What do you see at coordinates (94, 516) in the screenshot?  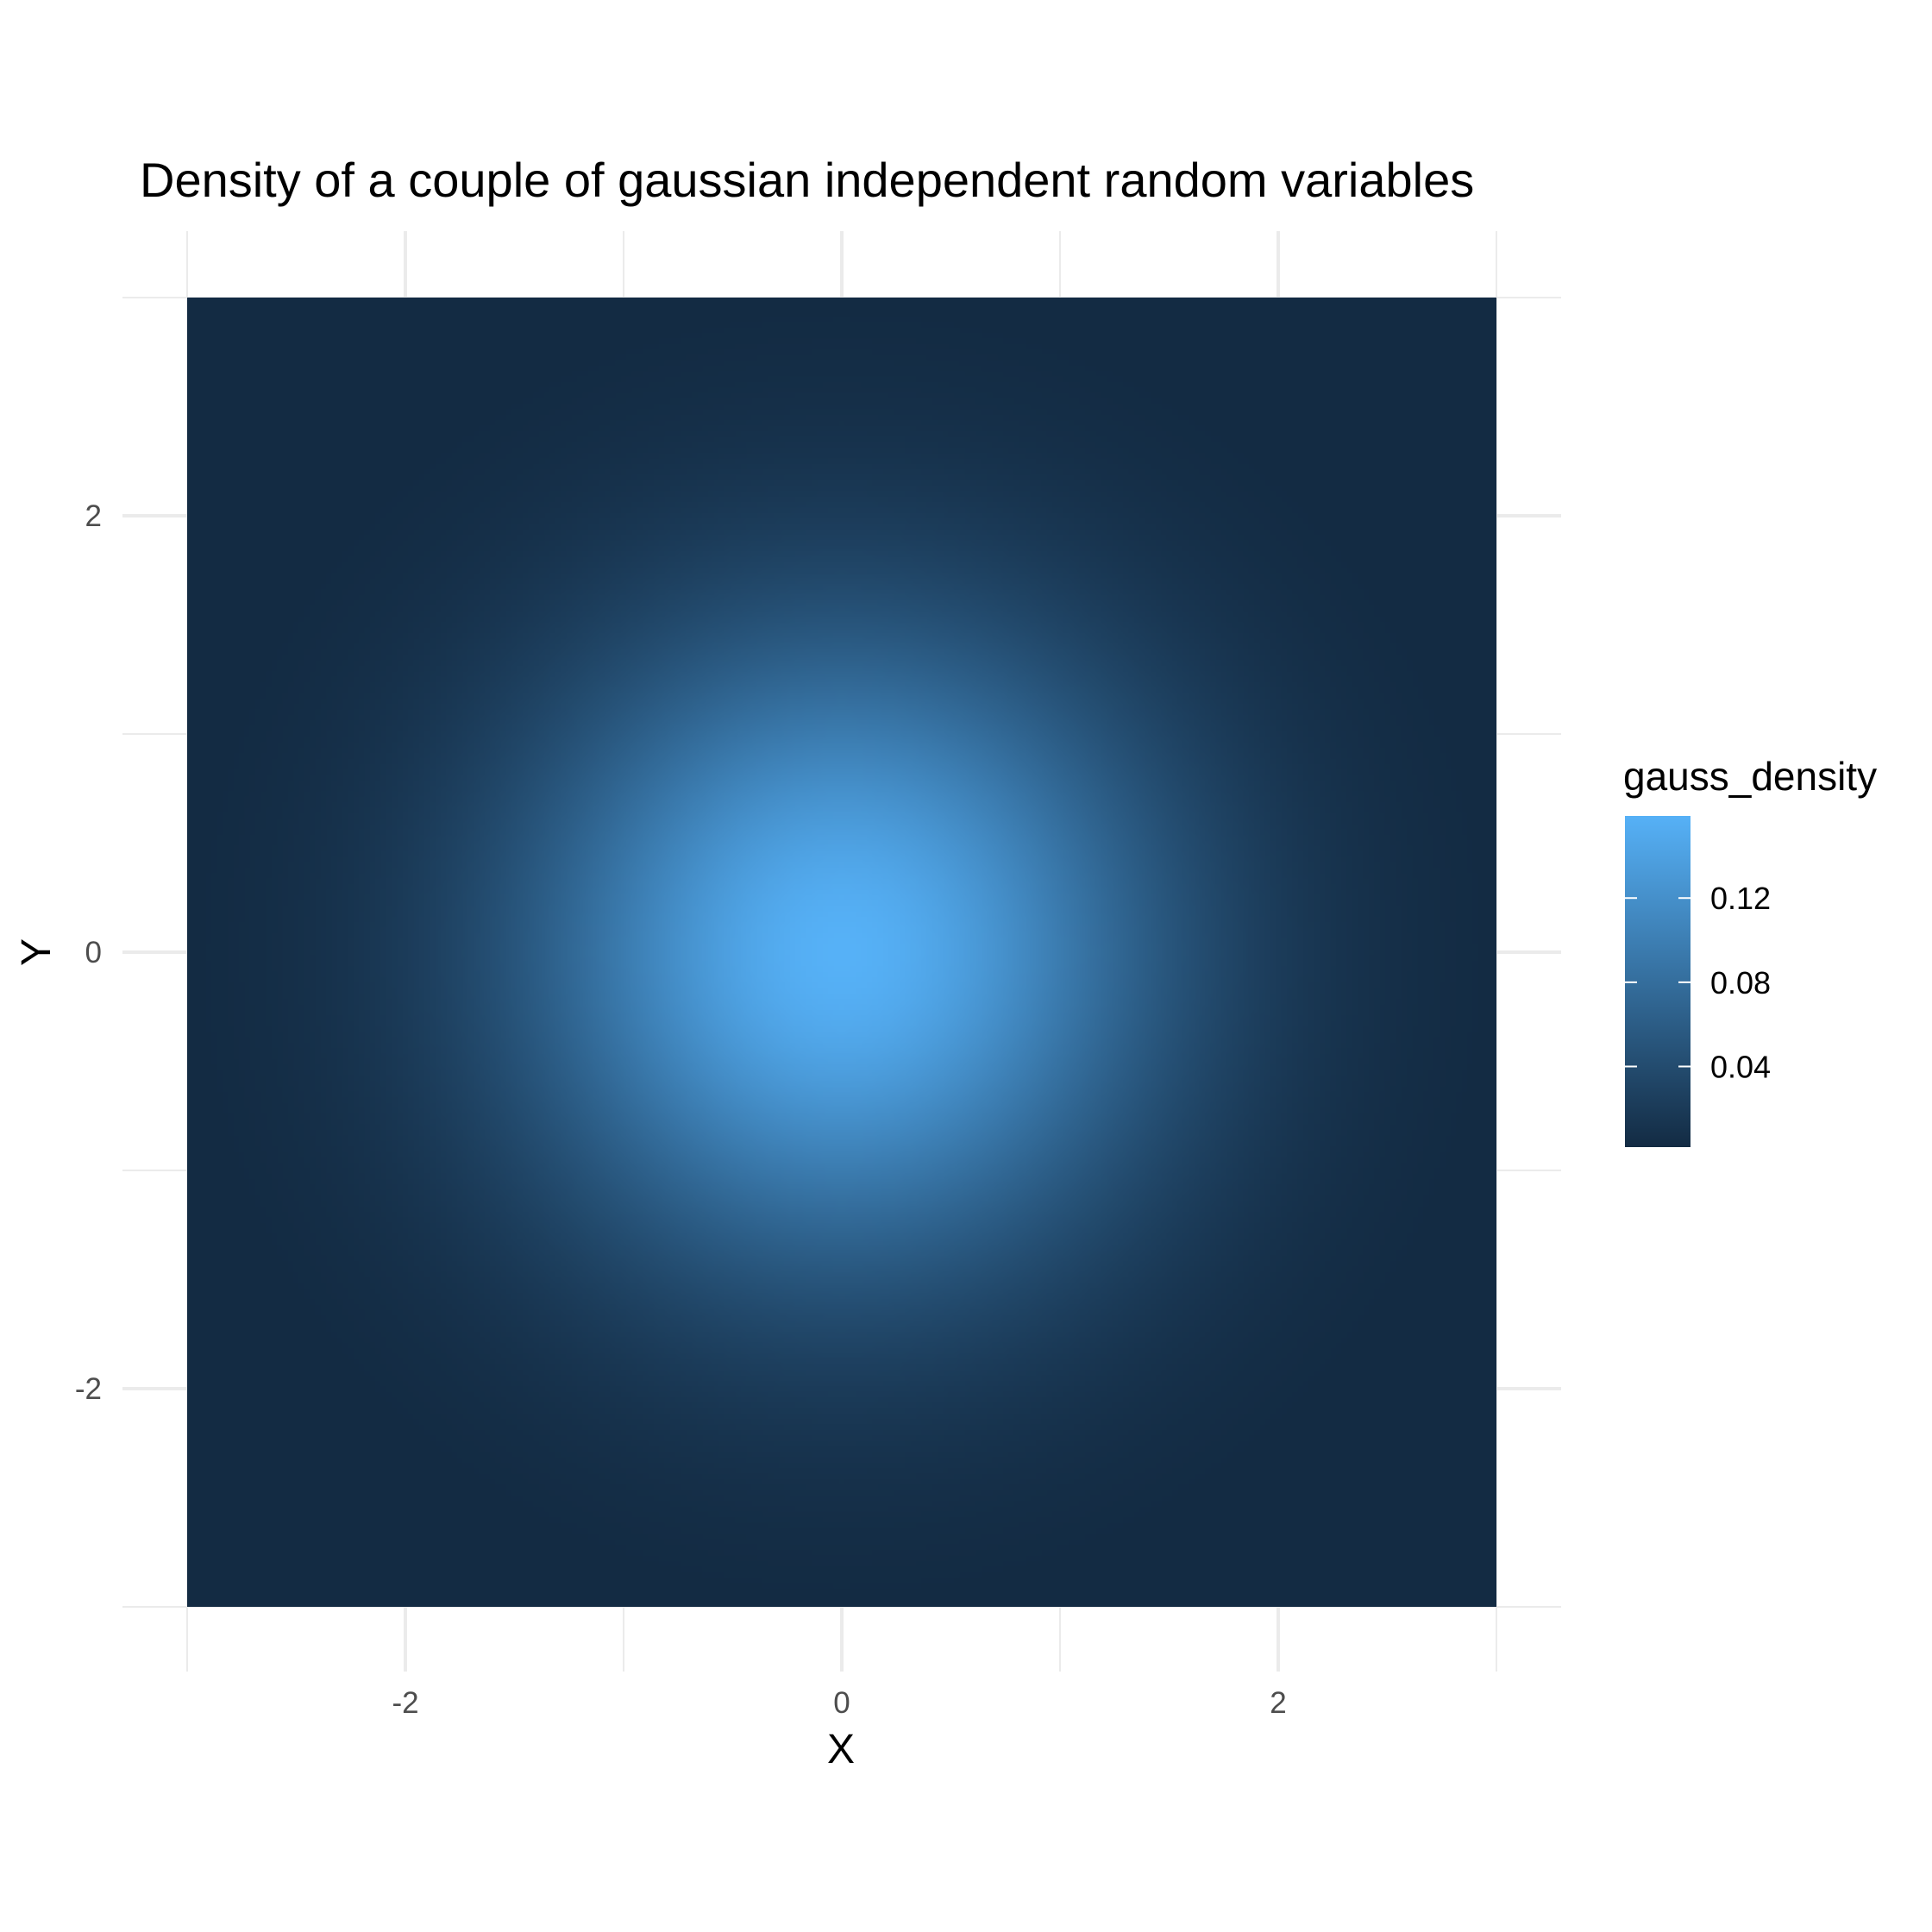 I see `y-tick-label: 2` at bounding box center [94, 516].